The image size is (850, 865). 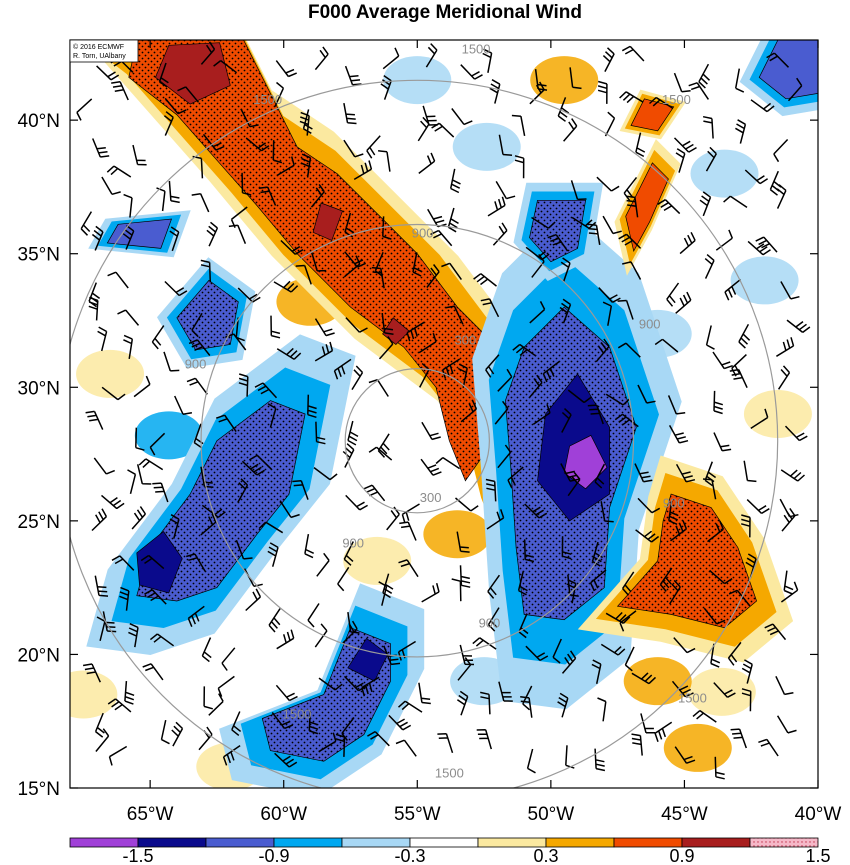 I want to click on x-tick-label-4: 45°W, so click(x=684, y=814).